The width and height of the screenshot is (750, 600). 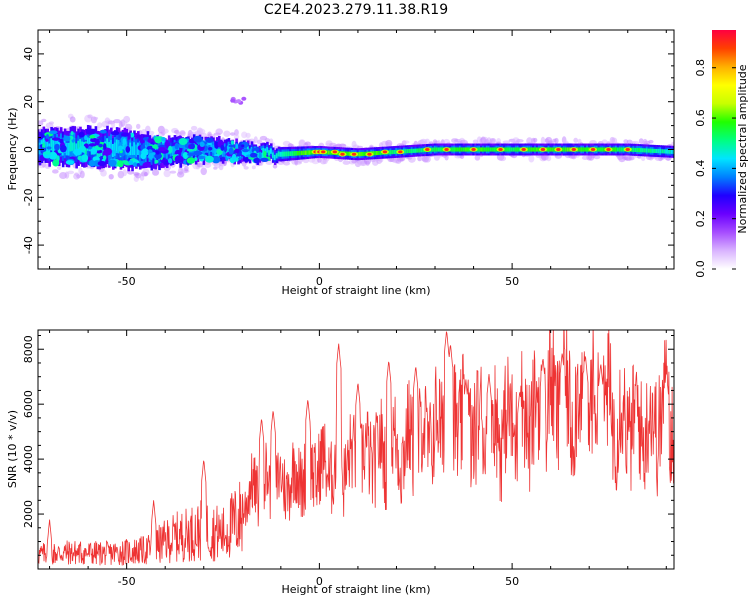 I want to click on colorbar-ticks: 0.0 0.2 0.4 0.6 0.8, so click(x=715, y=168).